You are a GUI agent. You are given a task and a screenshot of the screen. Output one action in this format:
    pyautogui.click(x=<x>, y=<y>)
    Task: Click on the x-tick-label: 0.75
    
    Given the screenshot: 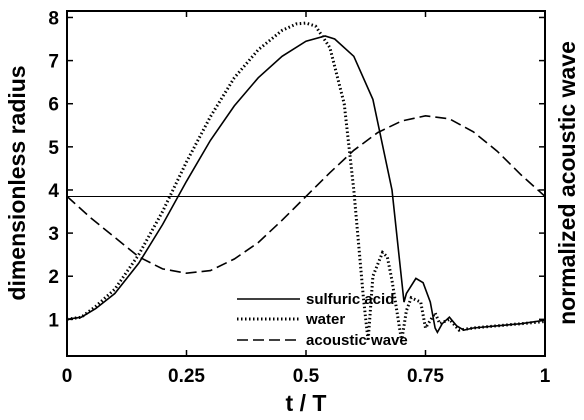 What is the action you would take?
    pyautogui.click(x=425, y=376)
    